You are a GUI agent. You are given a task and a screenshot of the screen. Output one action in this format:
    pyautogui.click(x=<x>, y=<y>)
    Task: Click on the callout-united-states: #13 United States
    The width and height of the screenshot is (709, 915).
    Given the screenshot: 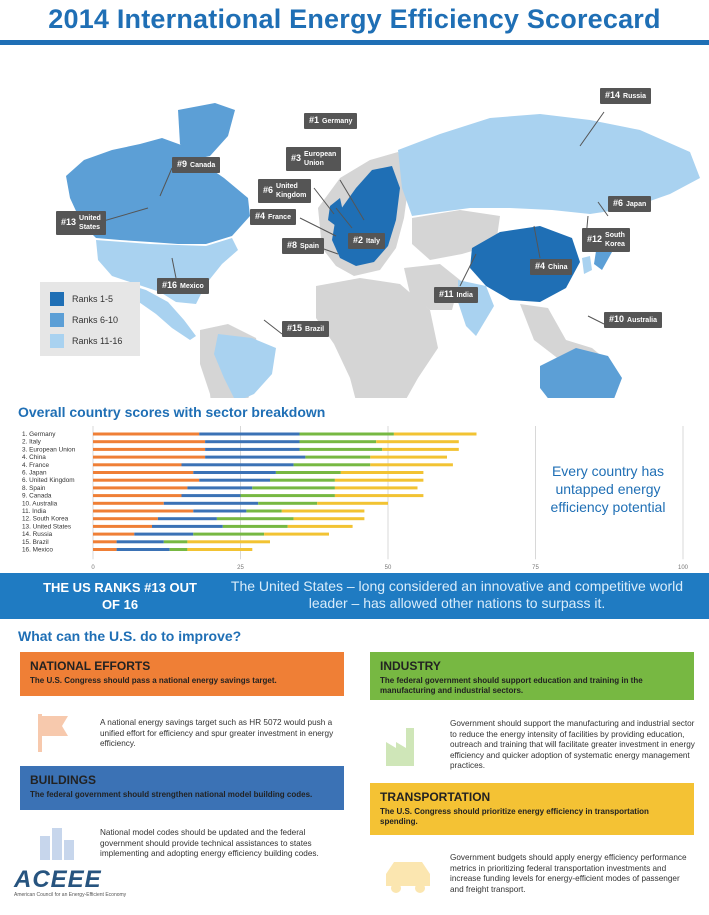 What is the action you would take?
    pyautogui.click(x=81, y=223)
    